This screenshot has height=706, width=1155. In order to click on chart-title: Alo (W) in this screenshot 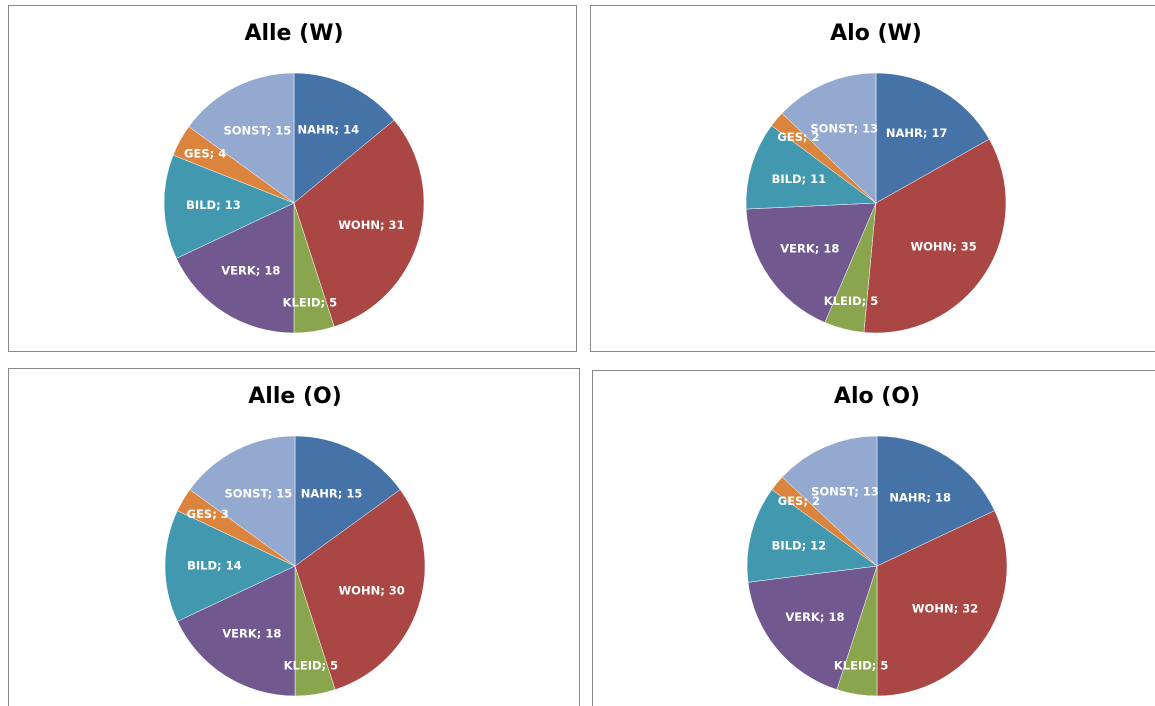, I will do `click(876, 33)`.